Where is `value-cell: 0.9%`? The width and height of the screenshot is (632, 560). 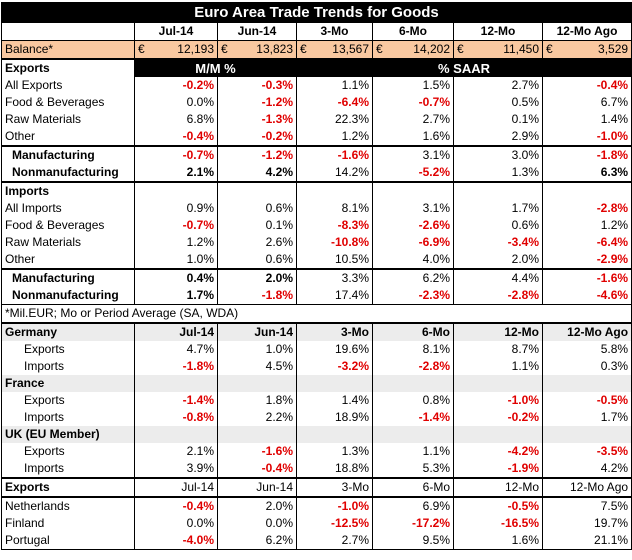 value-cell: 0.9% is located at coordinates (176, 208).